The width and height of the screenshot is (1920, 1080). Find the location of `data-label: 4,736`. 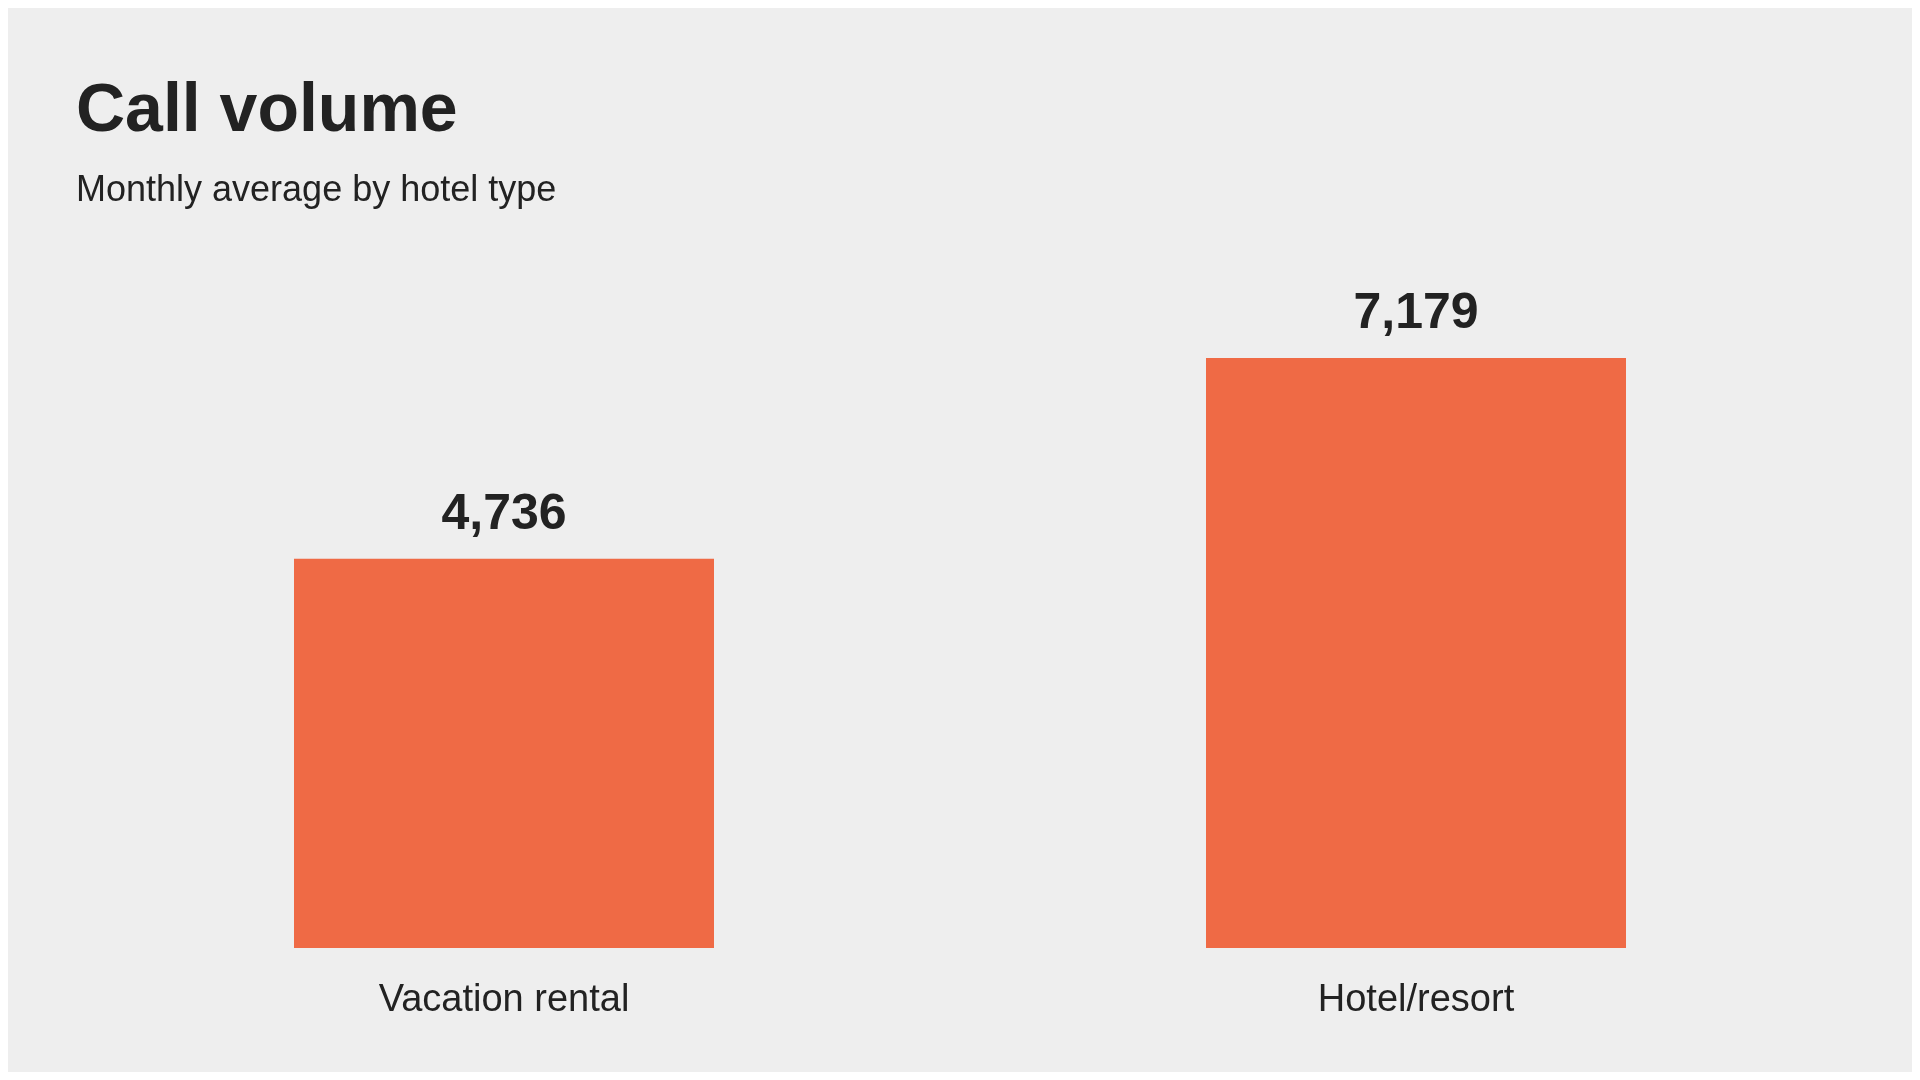

data-label: 4,736 is located at coordinates (504, 511).